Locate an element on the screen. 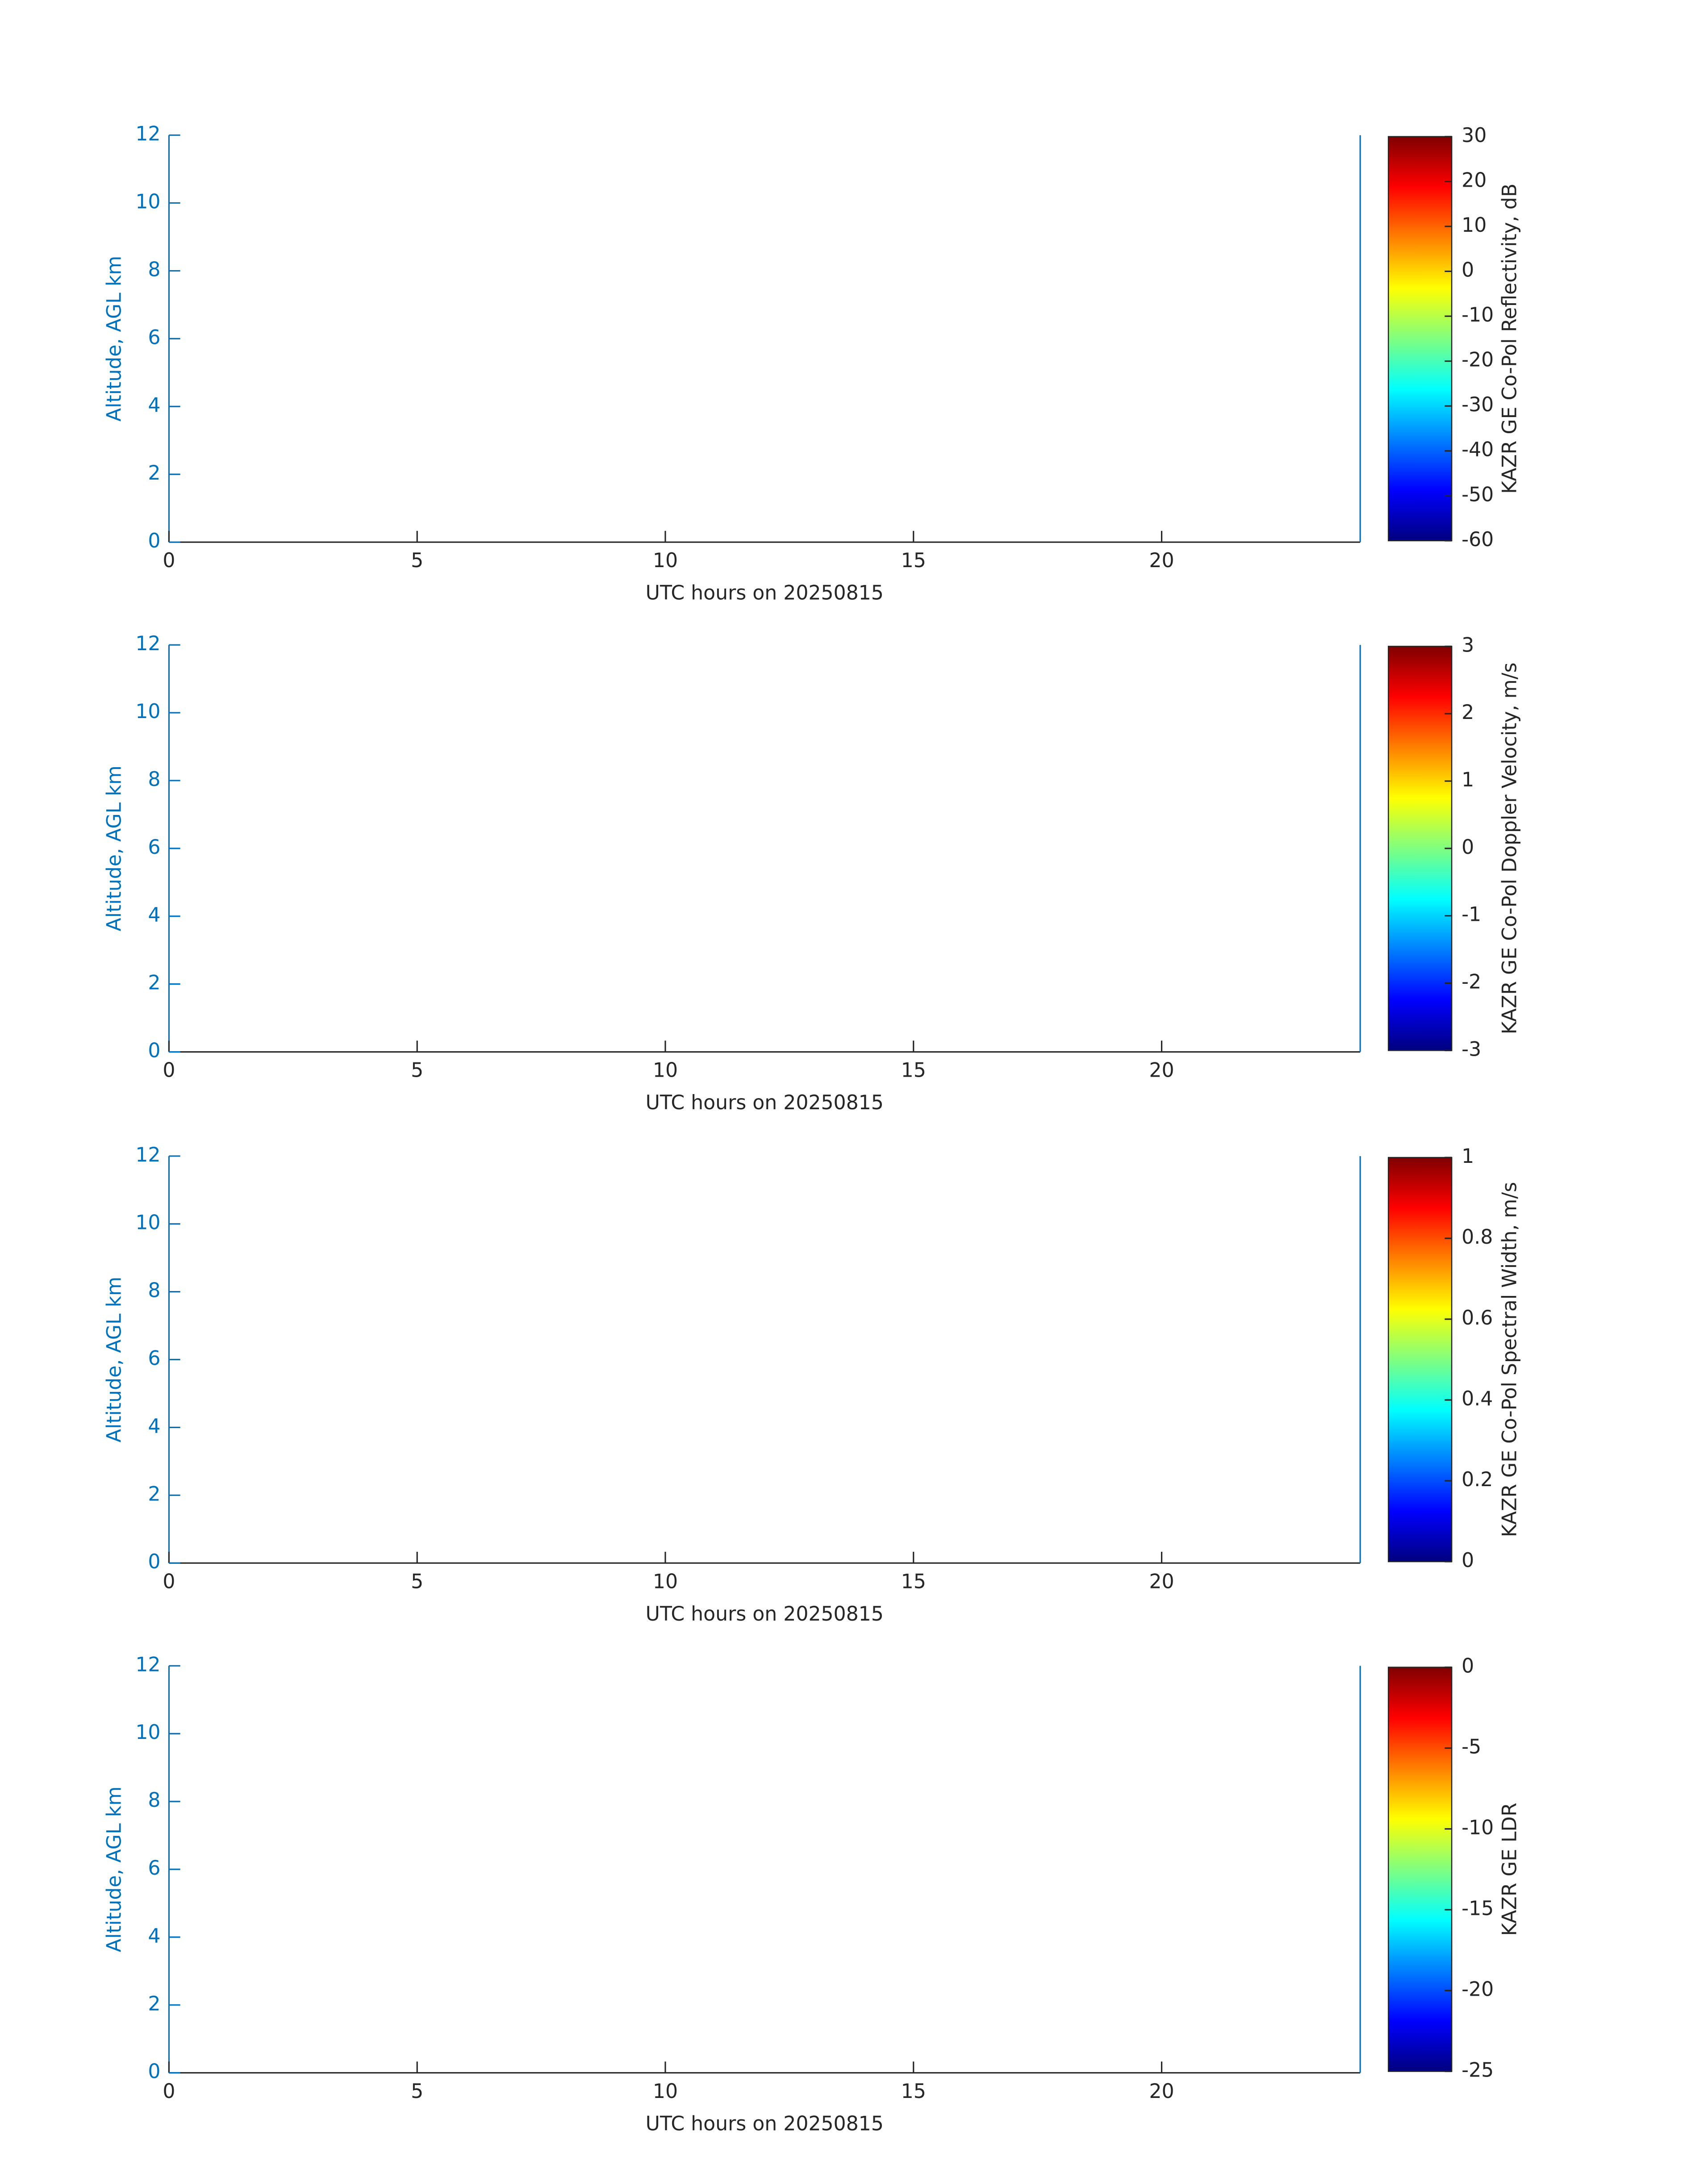 The image size is (1708, 2177). colorbar-tick-label: -25 is located at coordinates (1478, 2070).